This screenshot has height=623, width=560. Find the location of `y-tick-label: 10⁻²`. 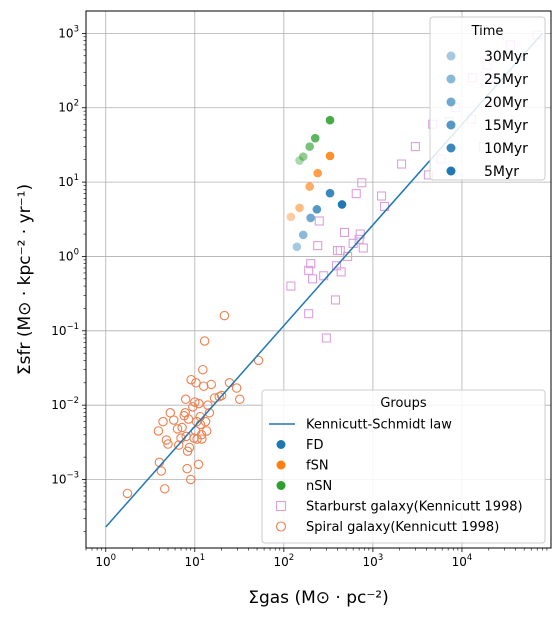

y-tick-label: 10⁻² is located at coordinates (65, 404).